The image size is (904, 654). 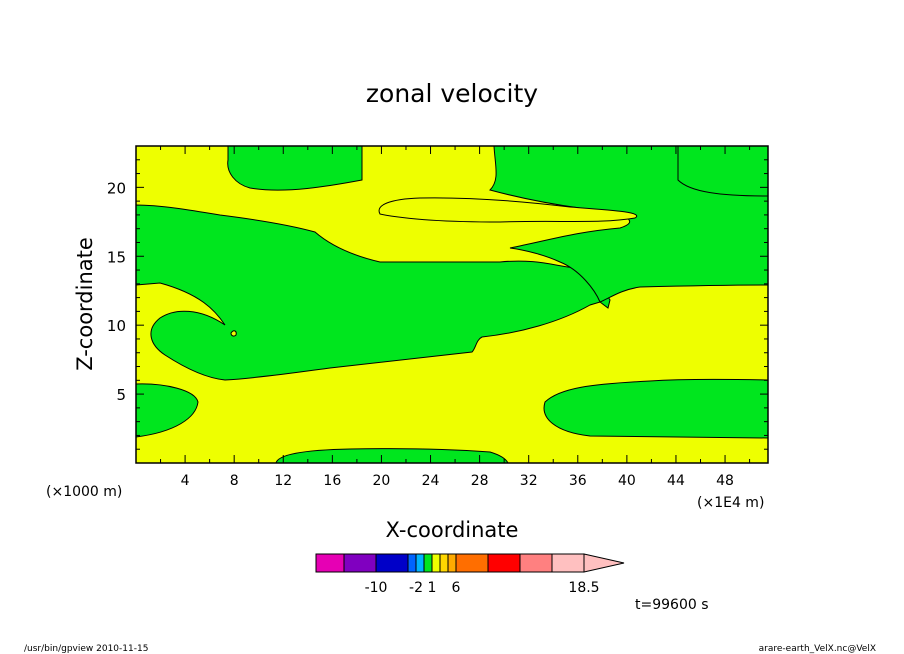 I want to click on x-tick-label: 24, so click(x=431, y=481).